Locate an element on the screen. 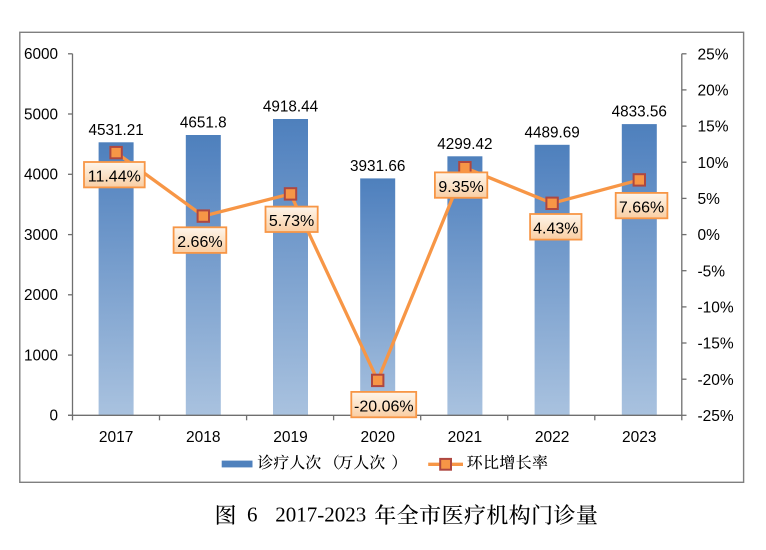 Image resolution: width=766 pixels, height=550 pixels. svg-text: 2017 is located at coordinates (116, 437).